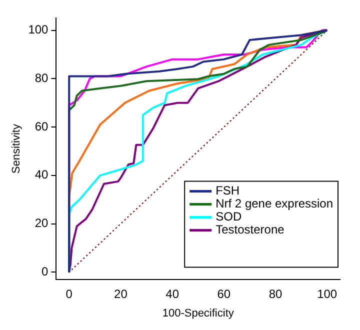  I want to click on legend-label: FSH, so click(228, 191).